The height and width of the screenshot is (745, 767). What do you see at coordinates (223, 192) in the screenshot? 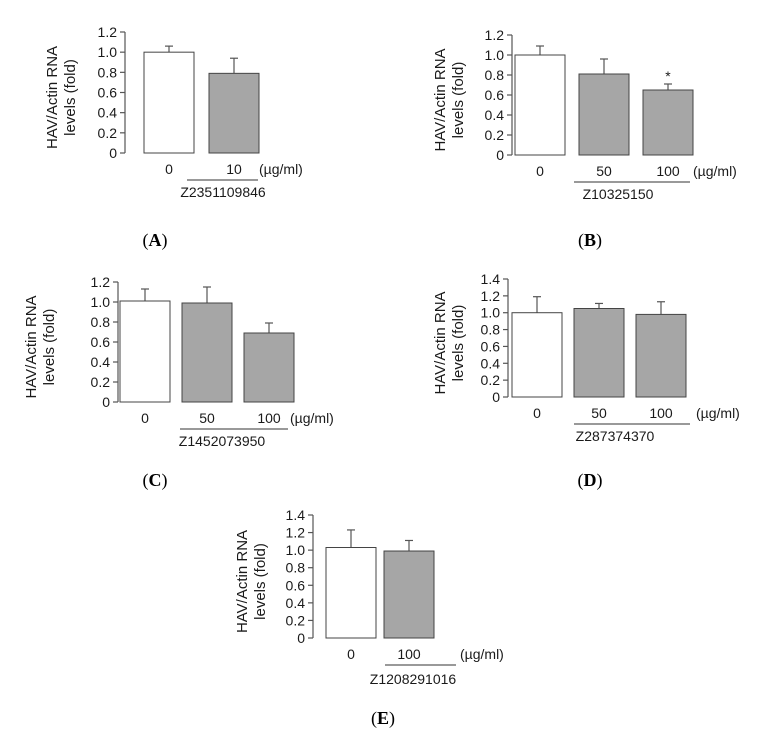
I see `compound-label: Z2351109846` at bounding box center [223, 192].